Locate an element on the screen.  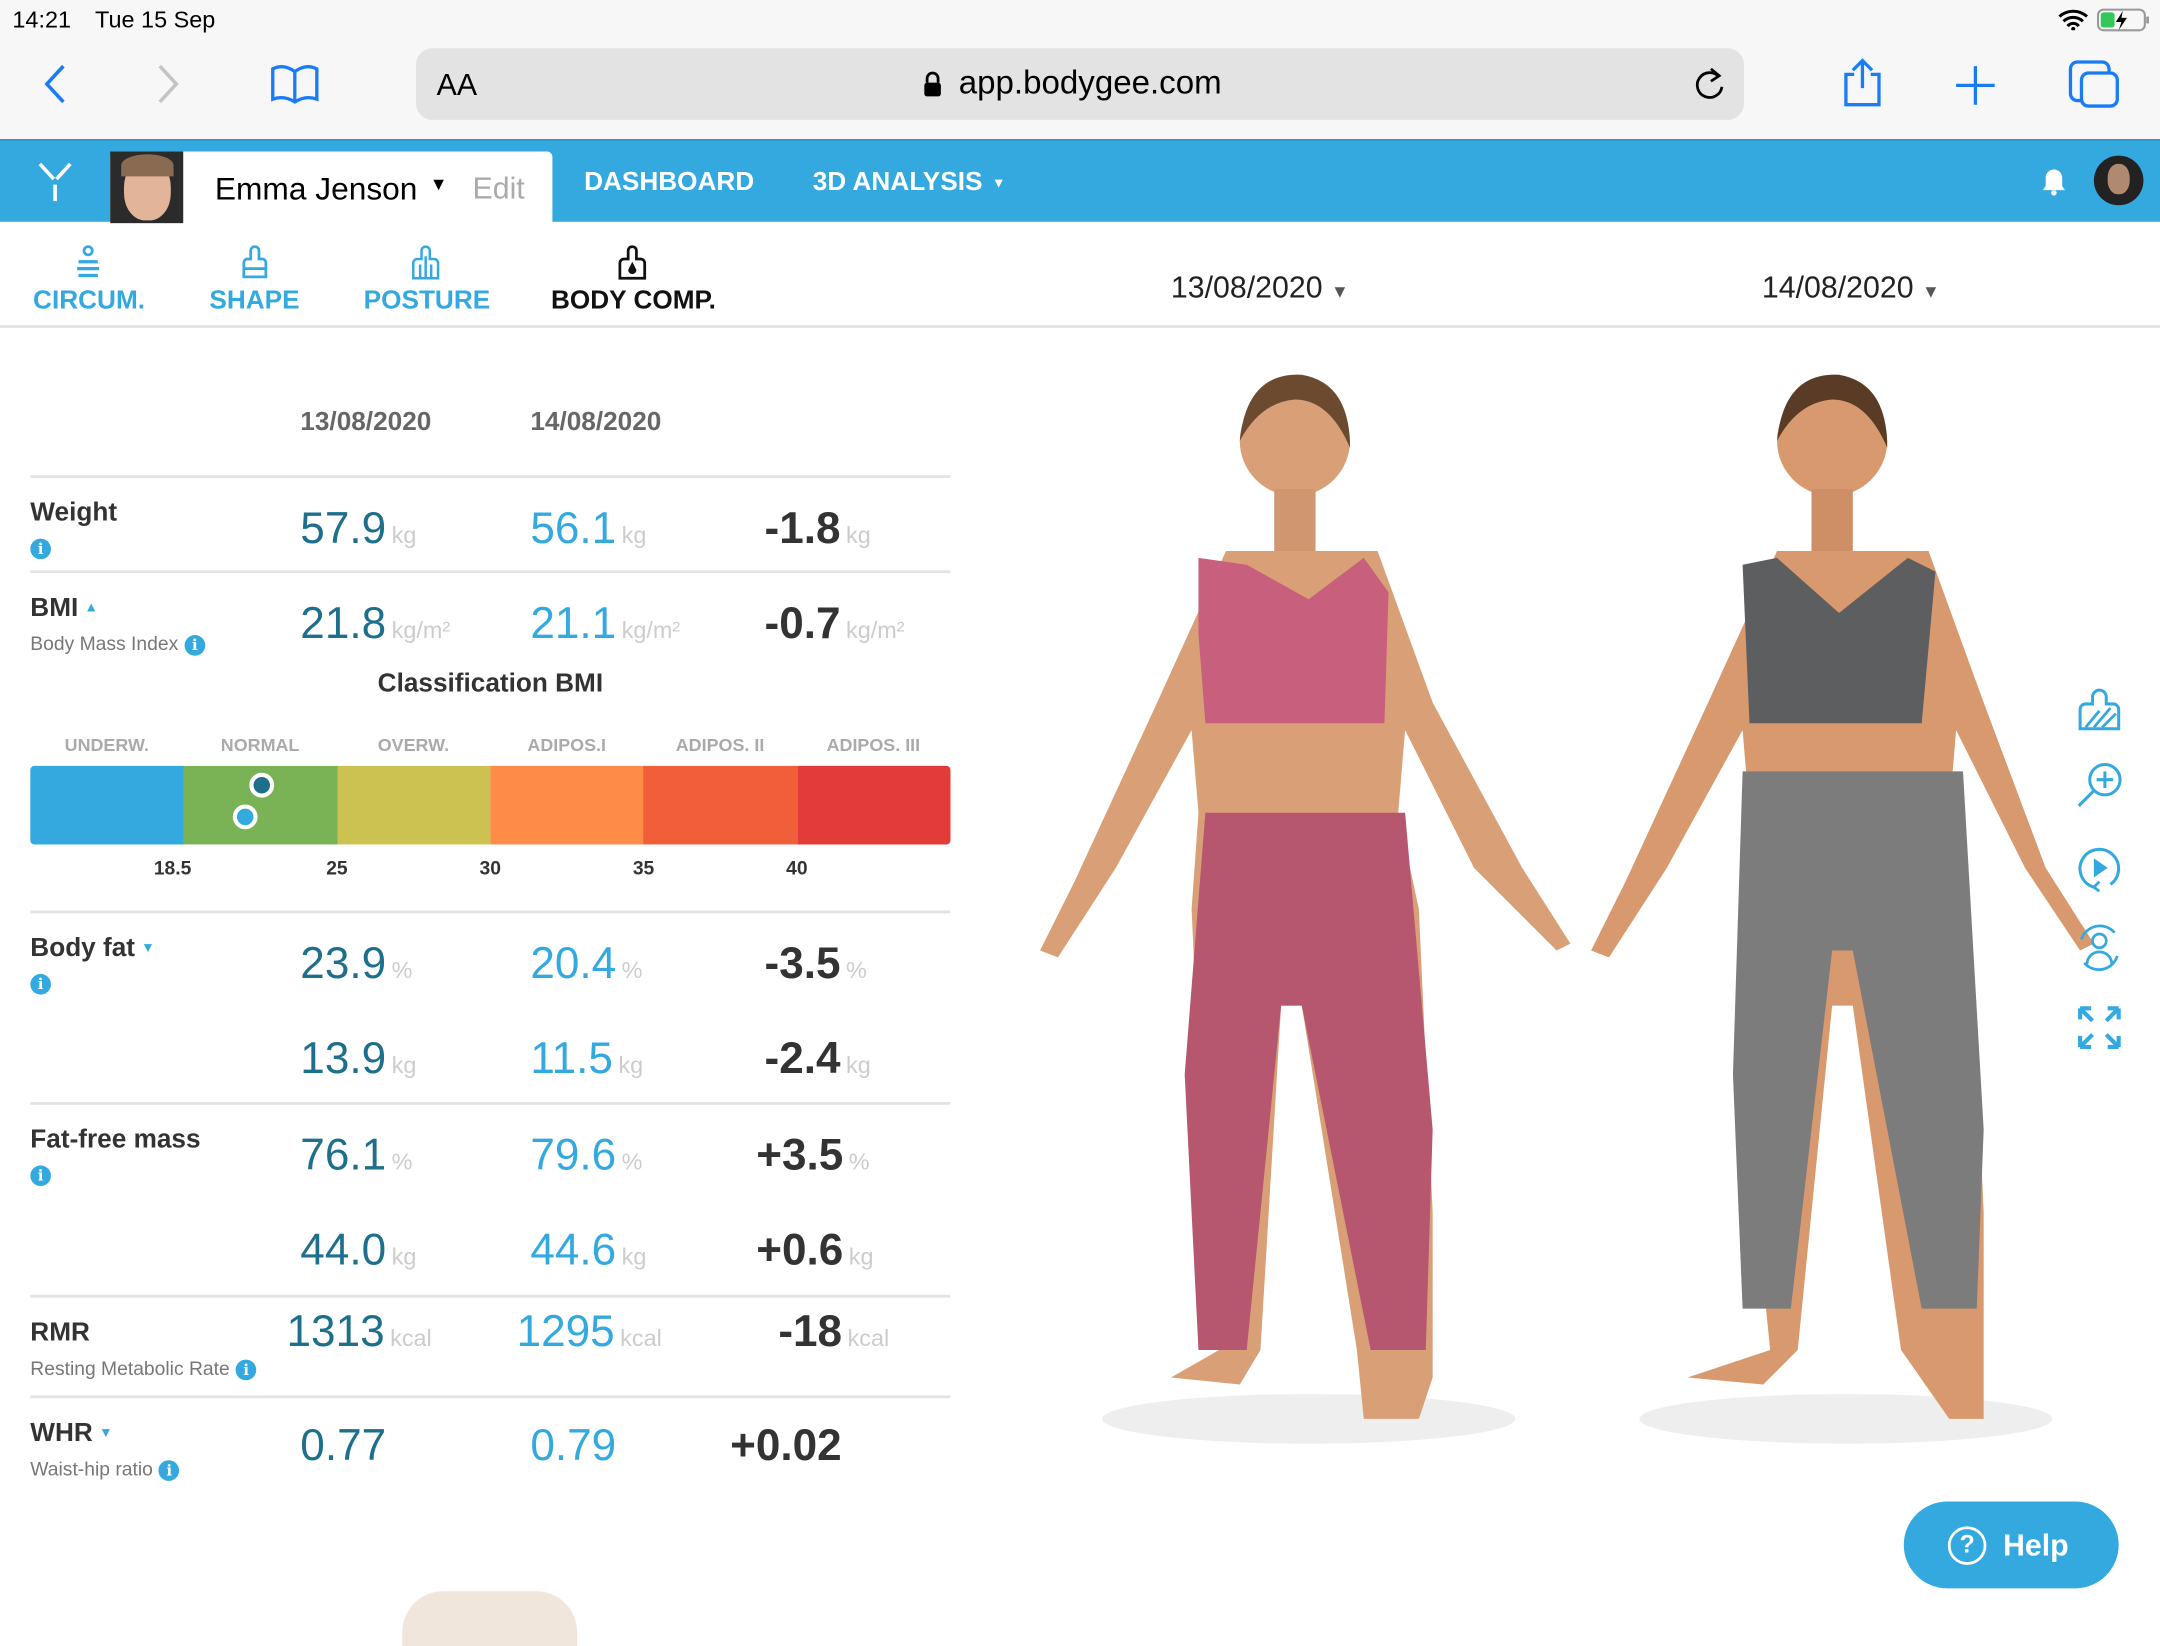
value-difference: -2.4 kg is located at coordinates (818, 1058).